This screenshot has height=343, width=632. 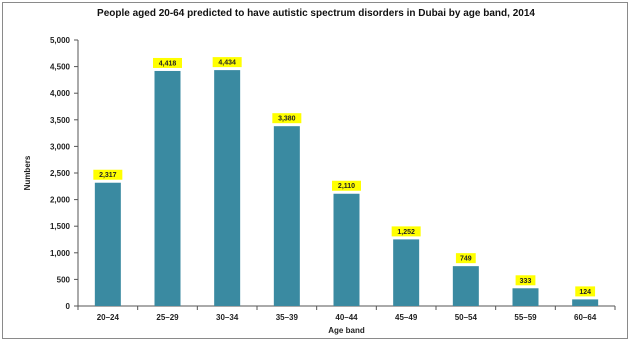 I want to click on data-label: 3,380, so click(x=287, y=119).